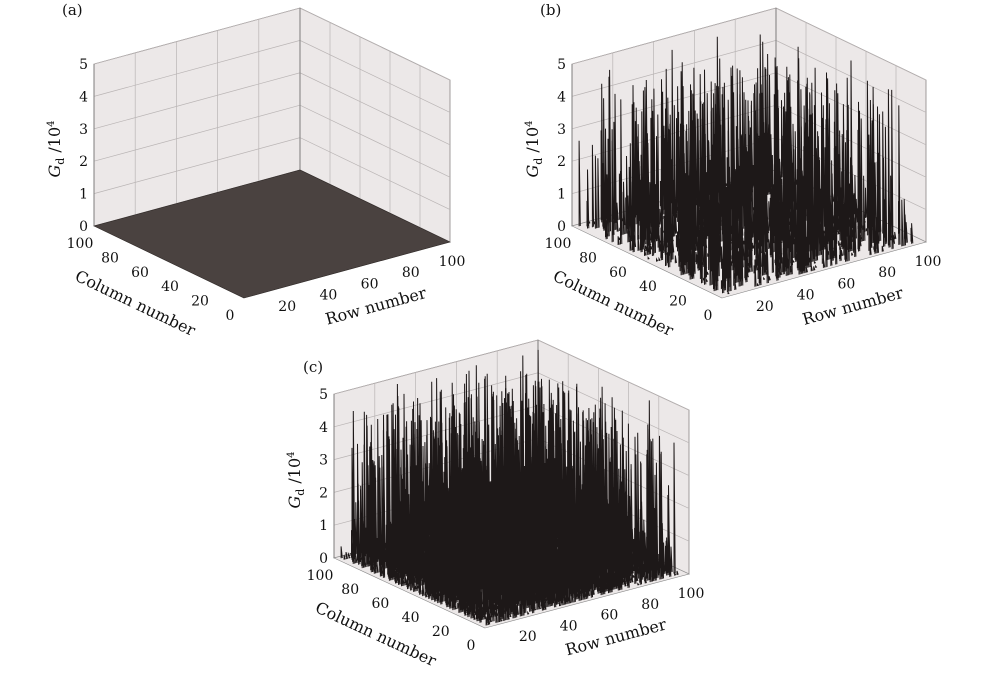 The height and width of the screenshot is (674, 1000). Describe the element at coordinates (272, 234) in the screenshot. I see `surface-floor` at that location.